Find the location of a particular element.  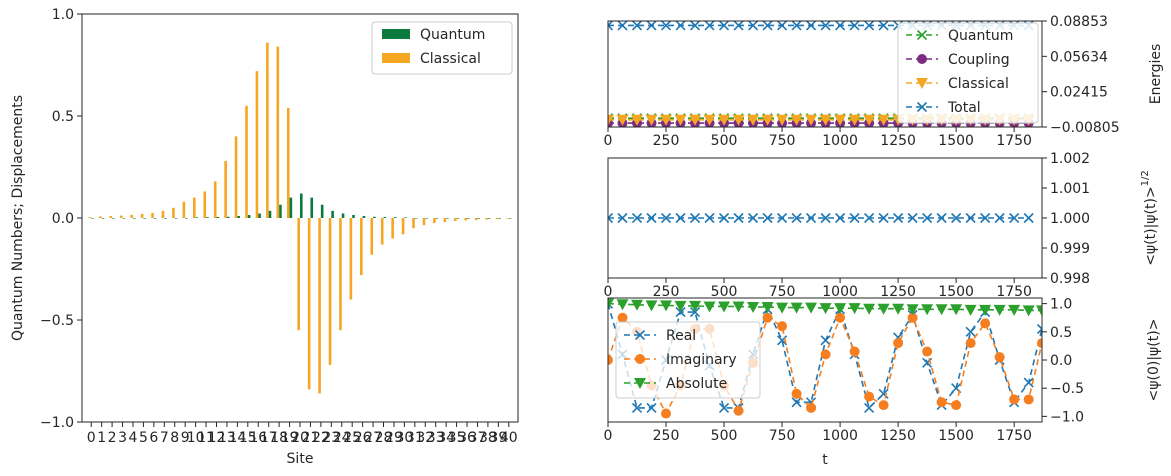

y-axis-label-exponent: 1/2 is located at coordinates (1145, 178).